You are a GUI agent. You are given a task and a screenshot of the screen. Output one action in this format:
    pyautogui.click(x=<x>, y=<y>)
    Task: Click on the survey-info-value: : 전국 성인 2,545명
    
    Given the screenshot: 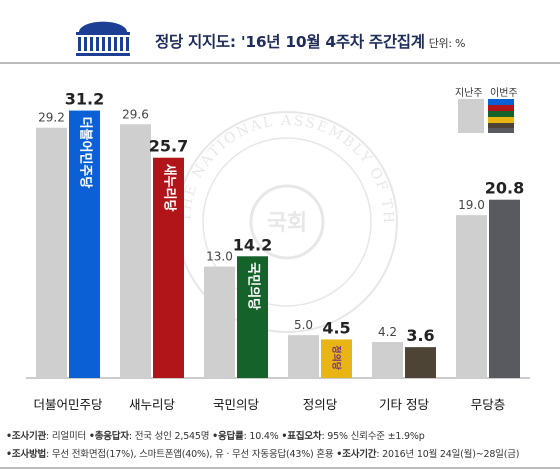 What is the action you would take?
    pyautogui.click(x=170, y=436)
    